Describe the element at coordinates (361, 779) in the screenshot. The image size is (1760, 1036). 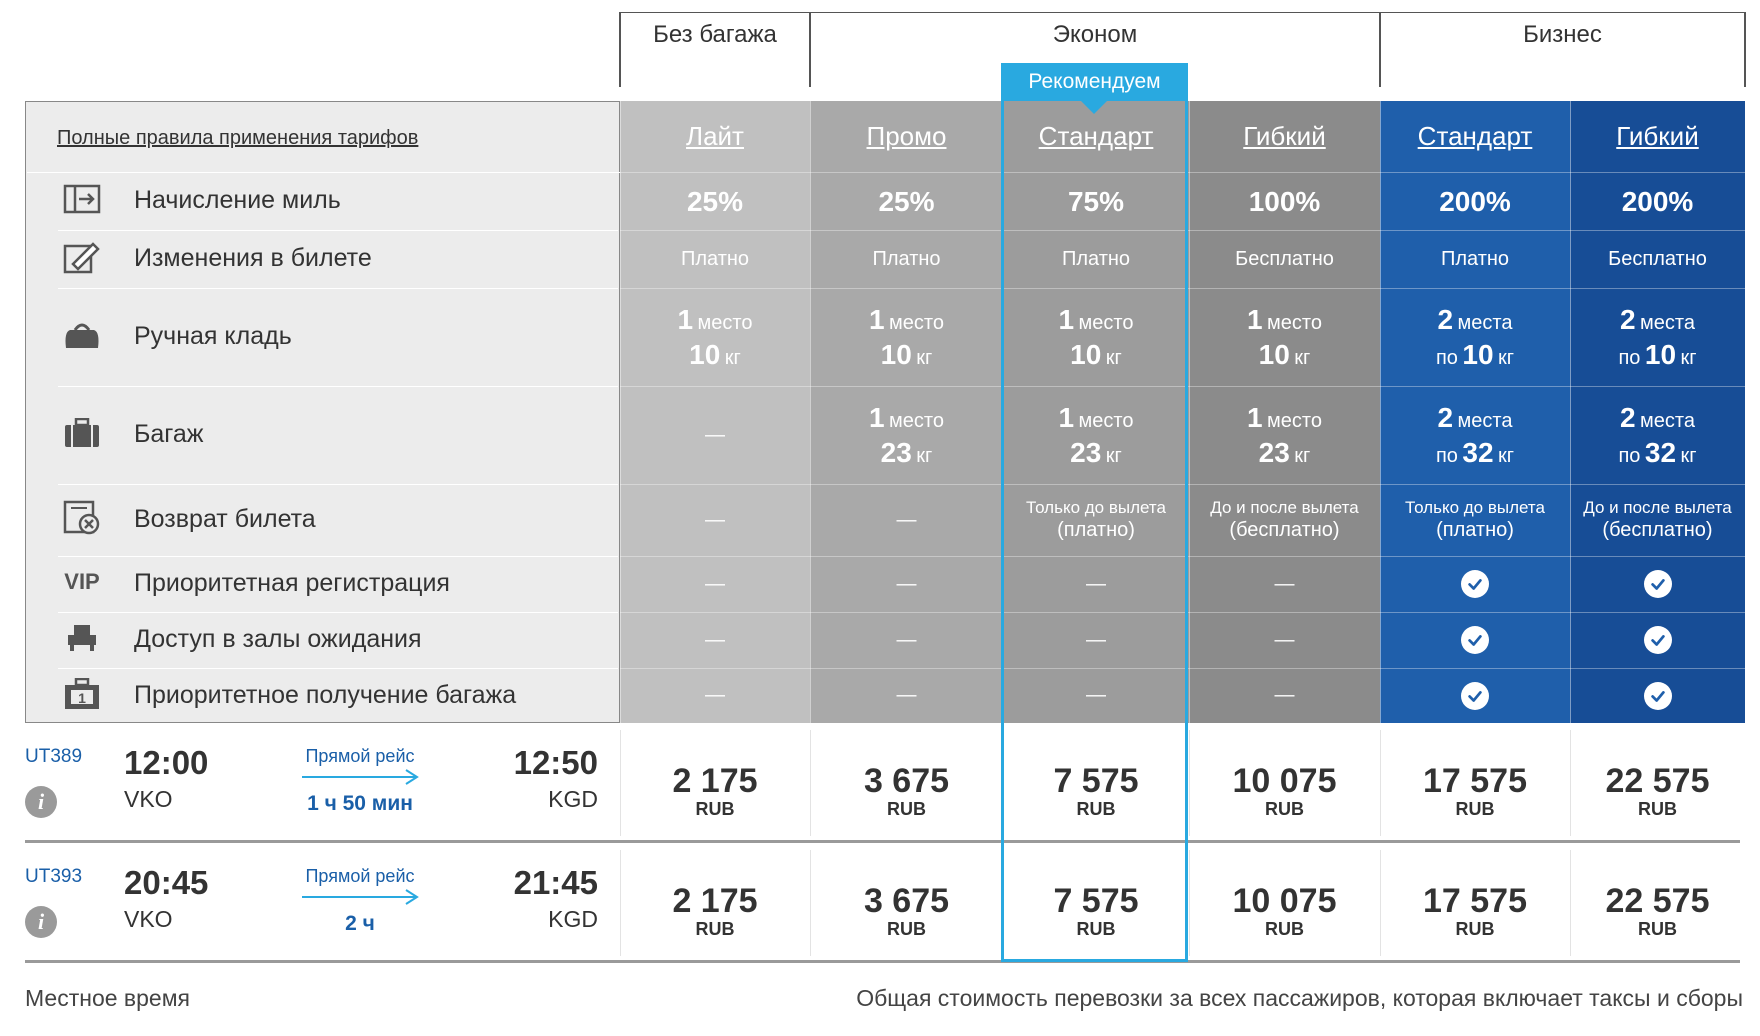
I see `arrow-right-icon` at that location.